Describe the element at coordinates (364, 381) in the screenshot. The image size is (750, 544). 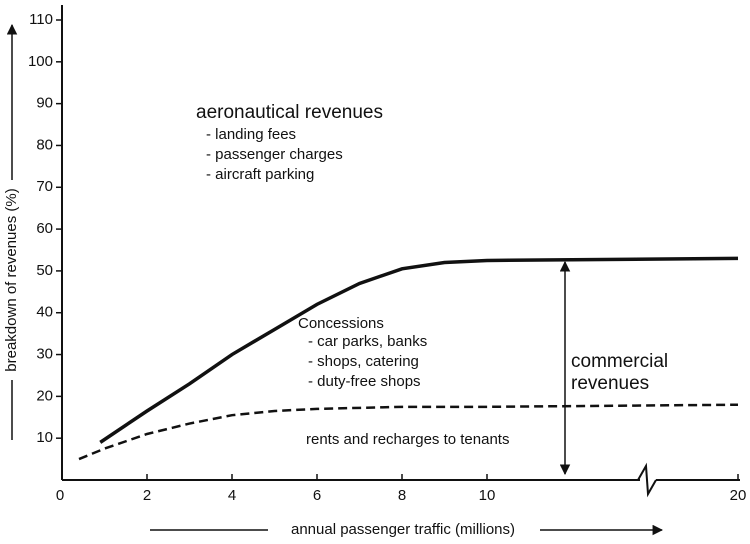
I see `annotation: - duty-free shops` at that location.